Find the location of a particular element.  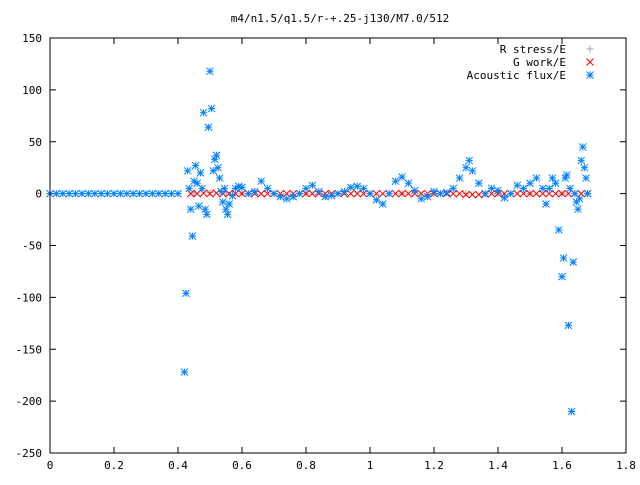

legend-label: R stress/E is located at coordinates (533, 49).